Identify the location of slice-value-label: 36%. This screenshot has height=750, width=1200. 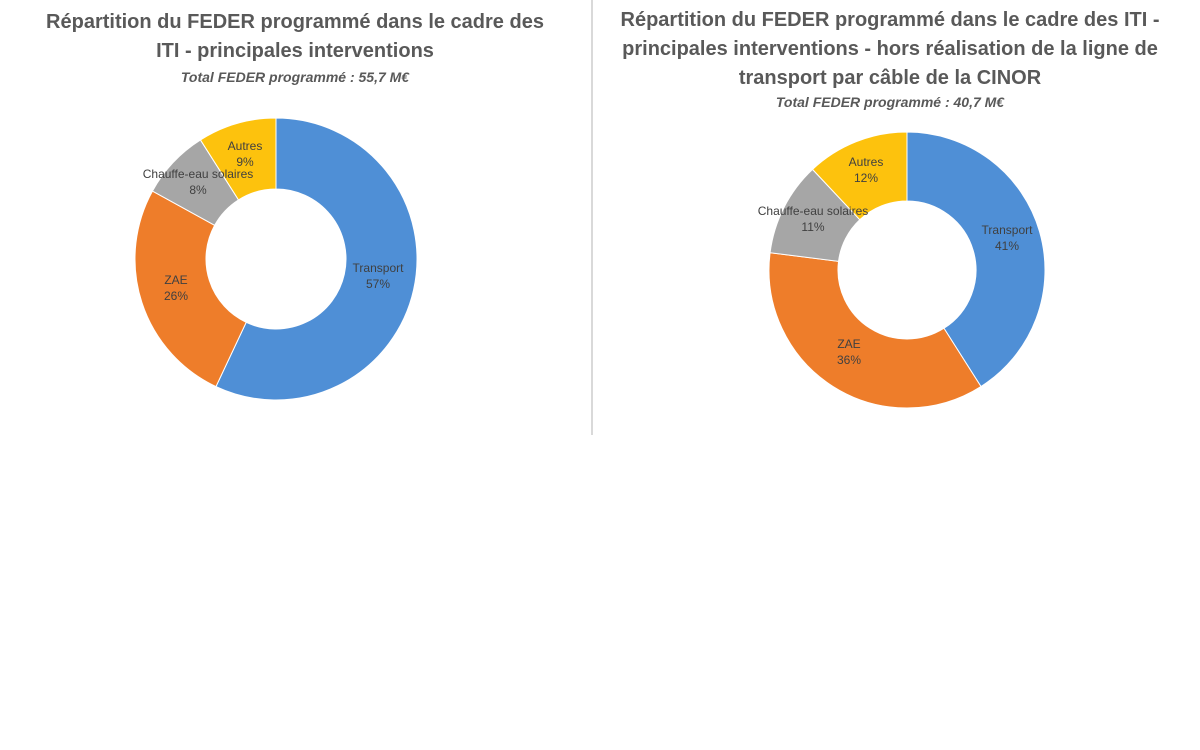
(849, 360).